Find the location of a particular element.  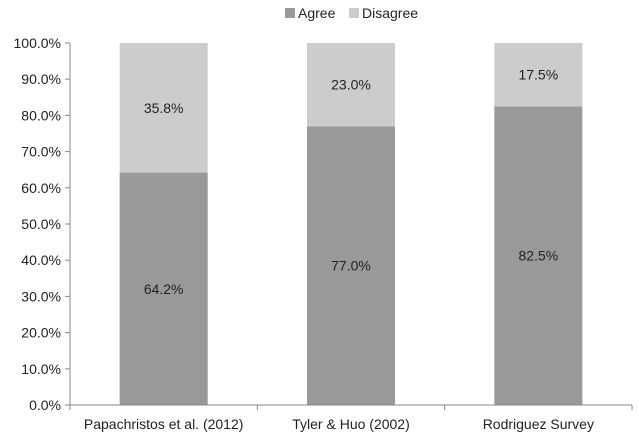

y-tick-label: 50.0% is located at coordinates (41, 224).